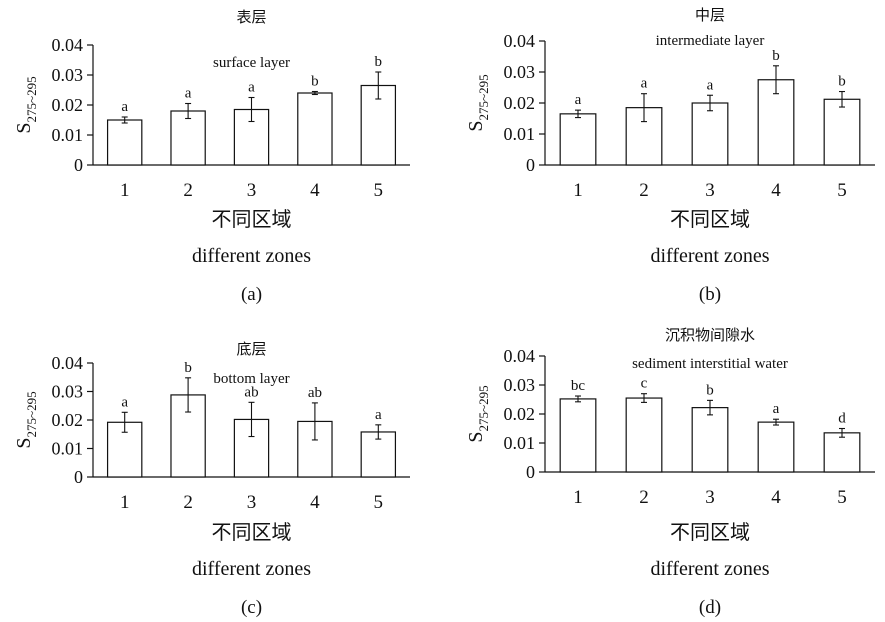 This screenshot has width=885, height=622. Describe the element at coordinates (710, 294) in the screenshot. I see `panel-label: (b)` at that location.